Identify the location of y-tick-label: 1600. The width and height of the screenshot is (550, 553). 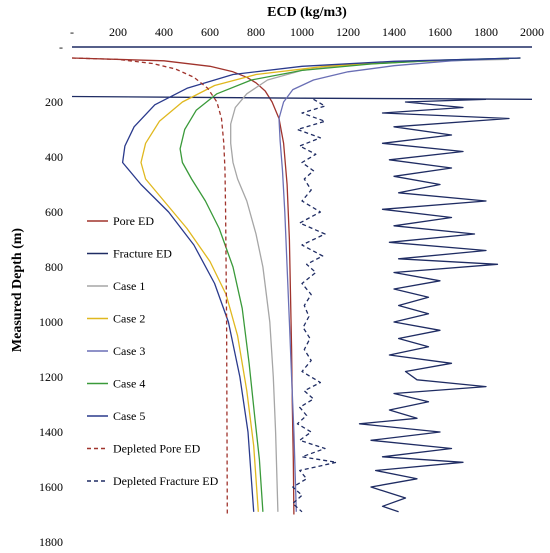
(51, 487).